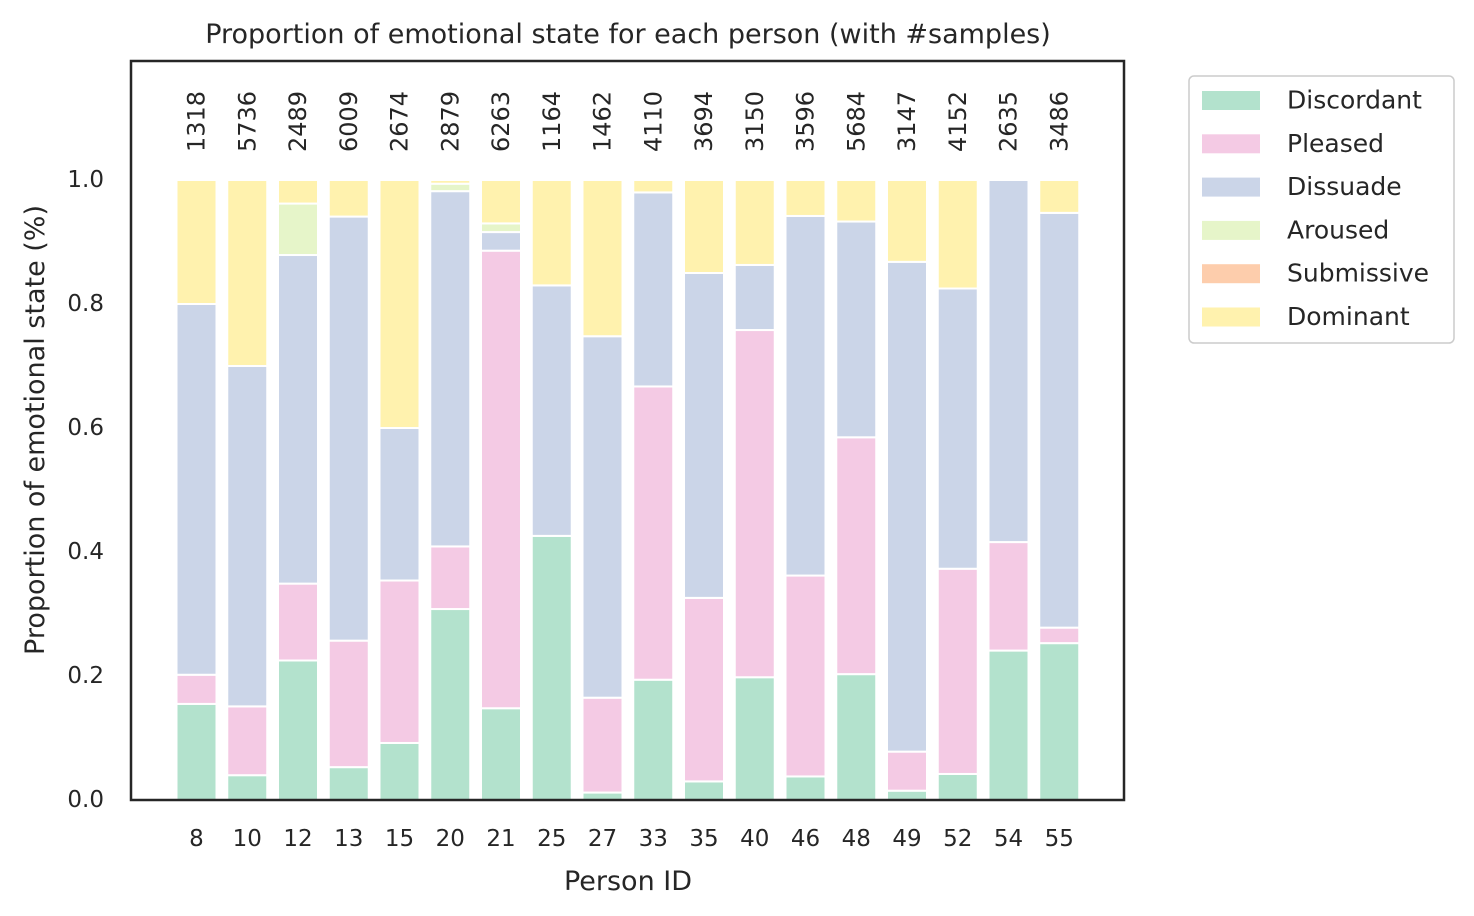 The image size is (1474, 916). Describe the element at coordinates (450, 839) in the screenshot. I see `x-tick-label: 20` at that location.